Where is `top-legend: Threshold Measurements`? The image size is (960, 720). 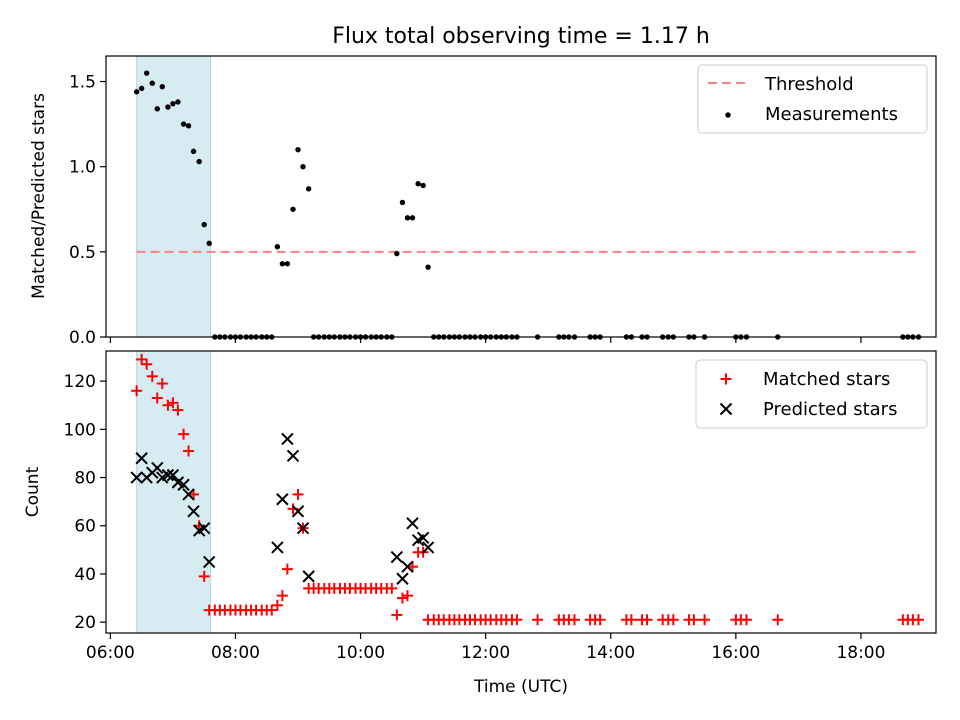 top-legend: Threshold Measurements is located at coordinates (812, 99).